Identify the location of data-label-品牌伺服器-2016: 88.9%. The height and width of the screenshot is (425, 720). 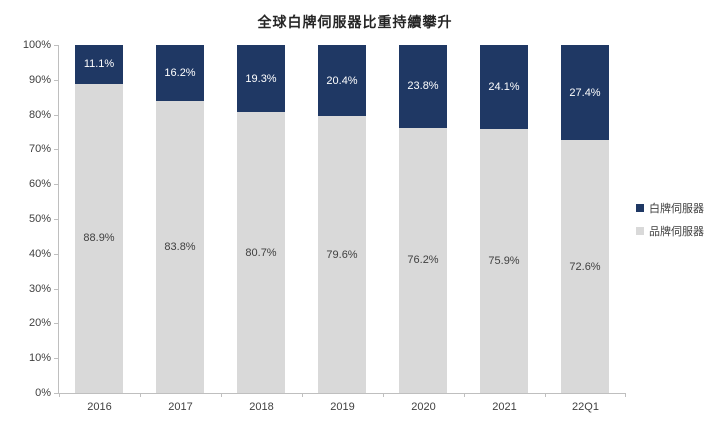
(99, 238).